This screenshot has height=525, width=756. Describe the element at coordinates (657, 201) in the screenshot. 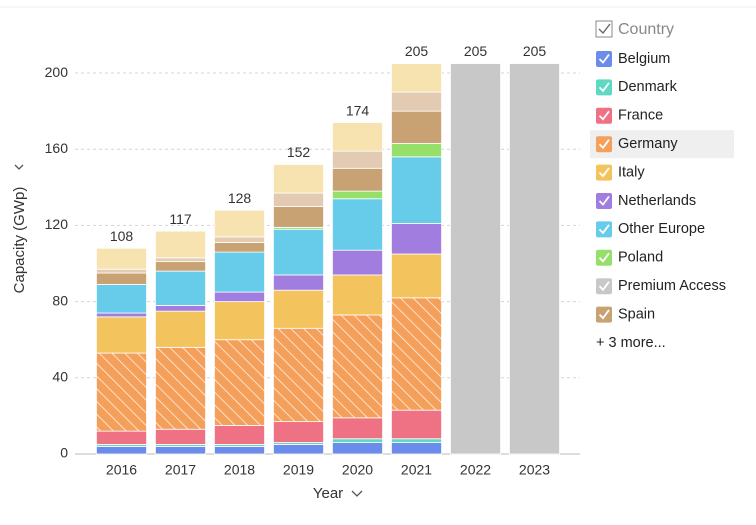

I see `legend-label: Netherlands` at that location.